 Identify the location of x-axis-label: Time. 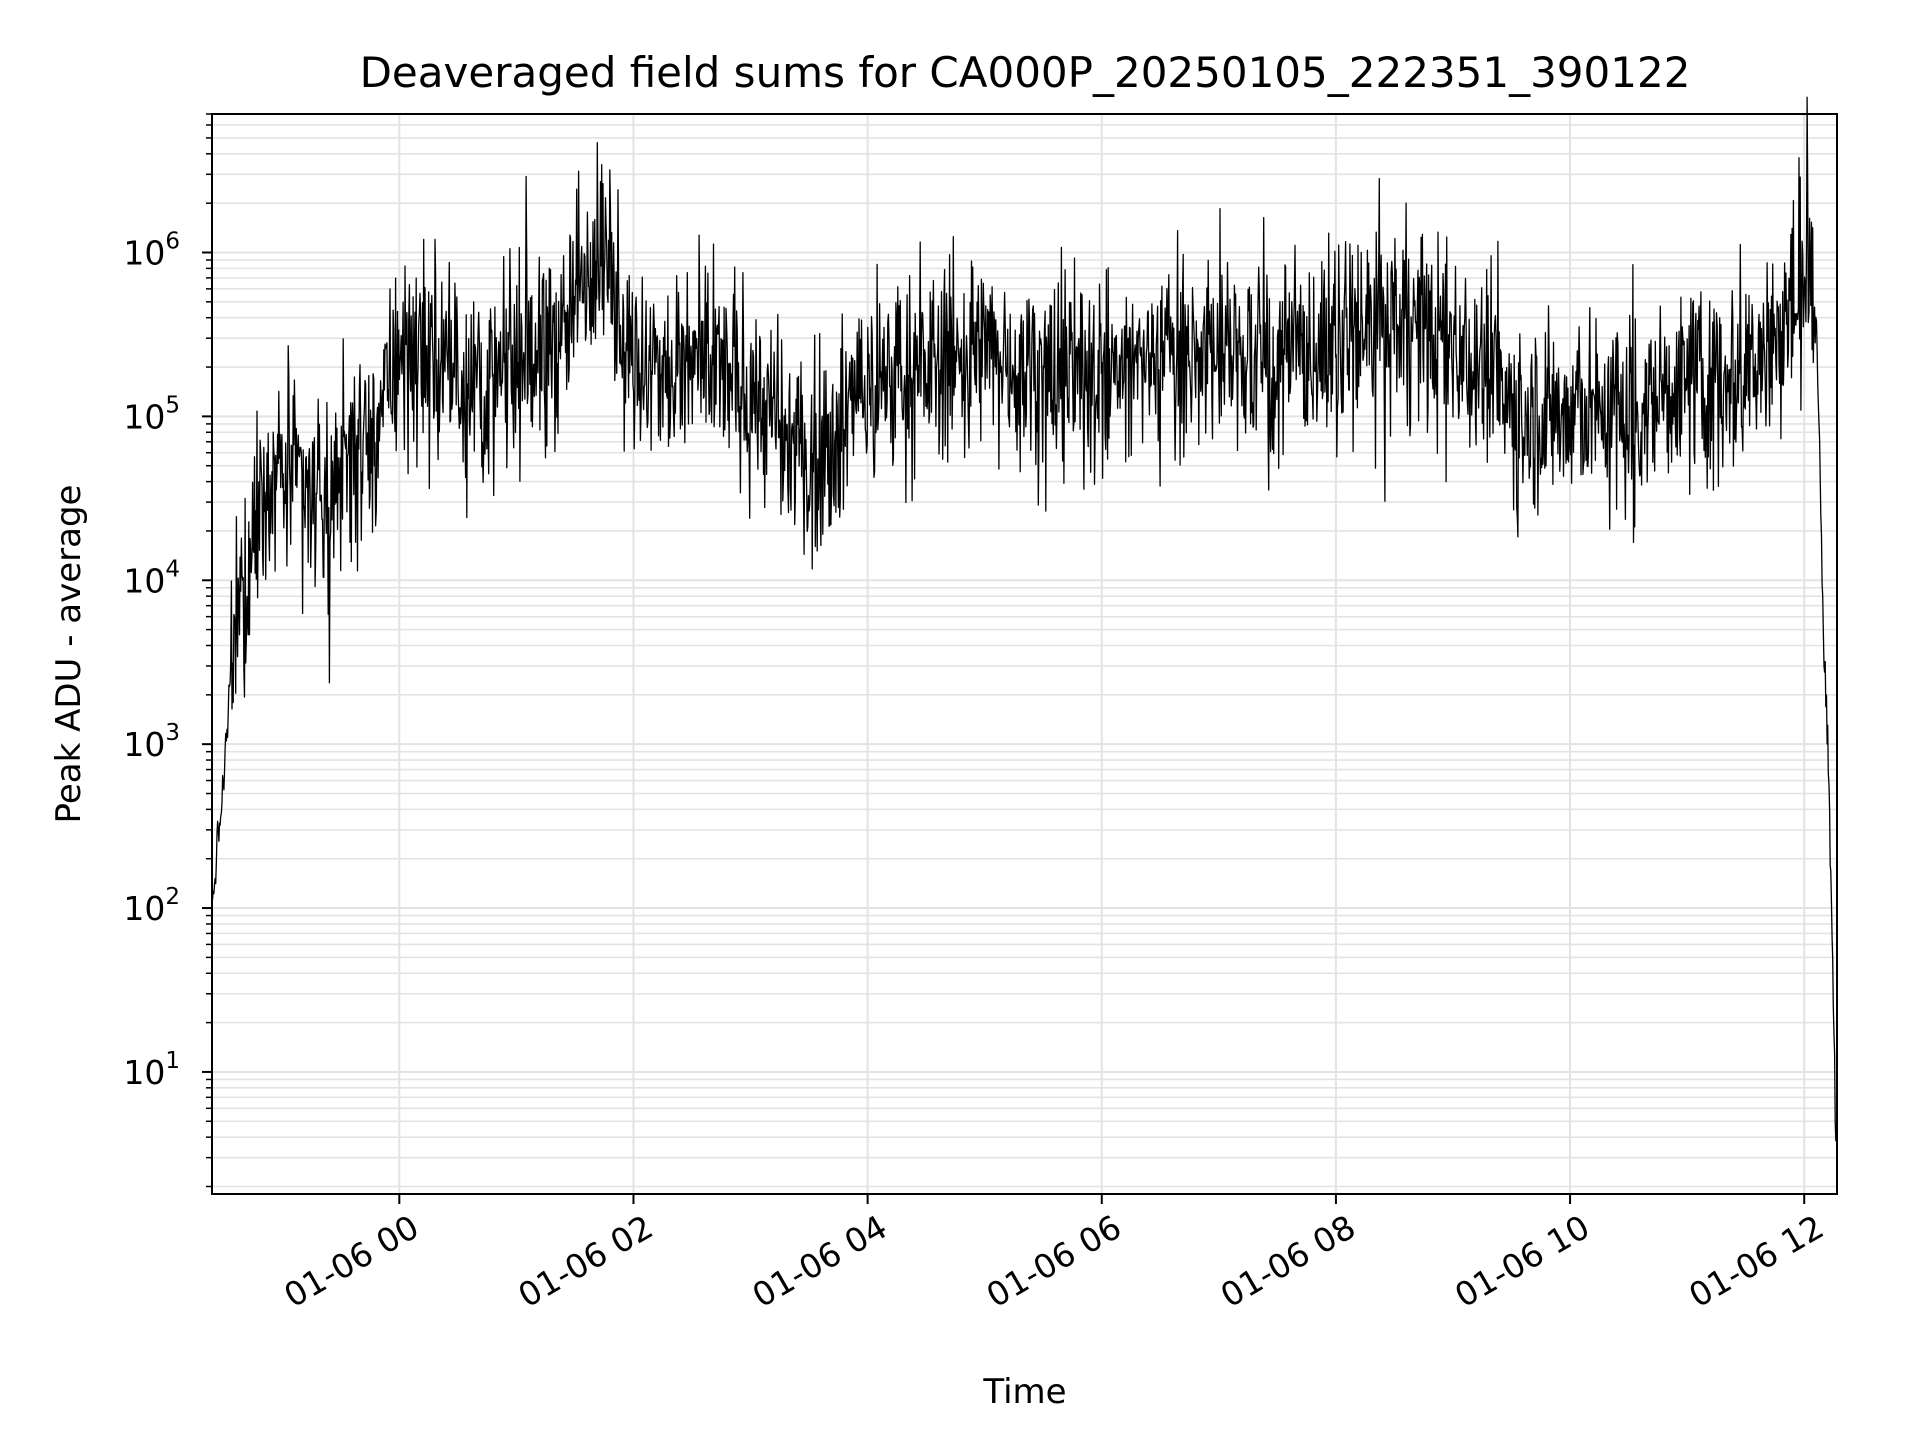
(1024, 1392).